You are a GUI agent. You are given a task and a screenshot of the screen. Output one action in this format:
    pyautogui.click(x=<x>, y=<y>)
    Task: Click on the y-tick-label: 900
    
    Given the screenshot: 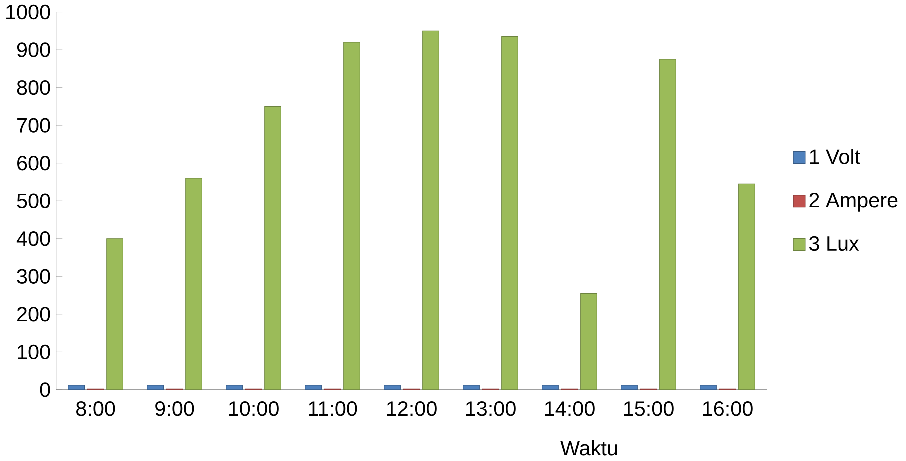 What is the action you would take?
    pyautogui.click(x=33, y=50)
    